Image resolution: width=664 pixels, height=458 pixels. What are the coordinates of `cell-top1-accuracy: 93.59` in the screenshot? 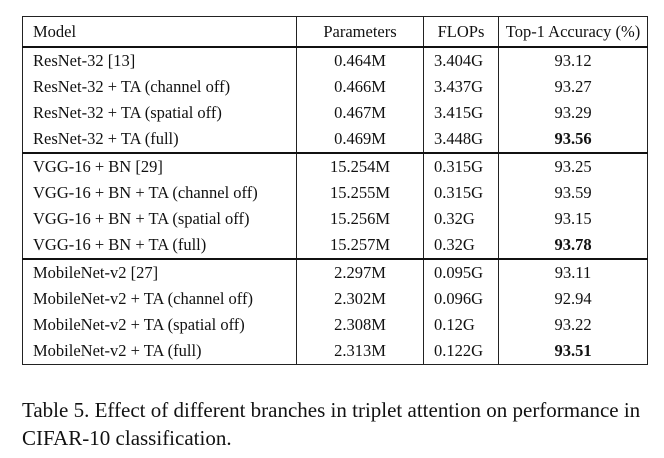 It's located at (573, 193).